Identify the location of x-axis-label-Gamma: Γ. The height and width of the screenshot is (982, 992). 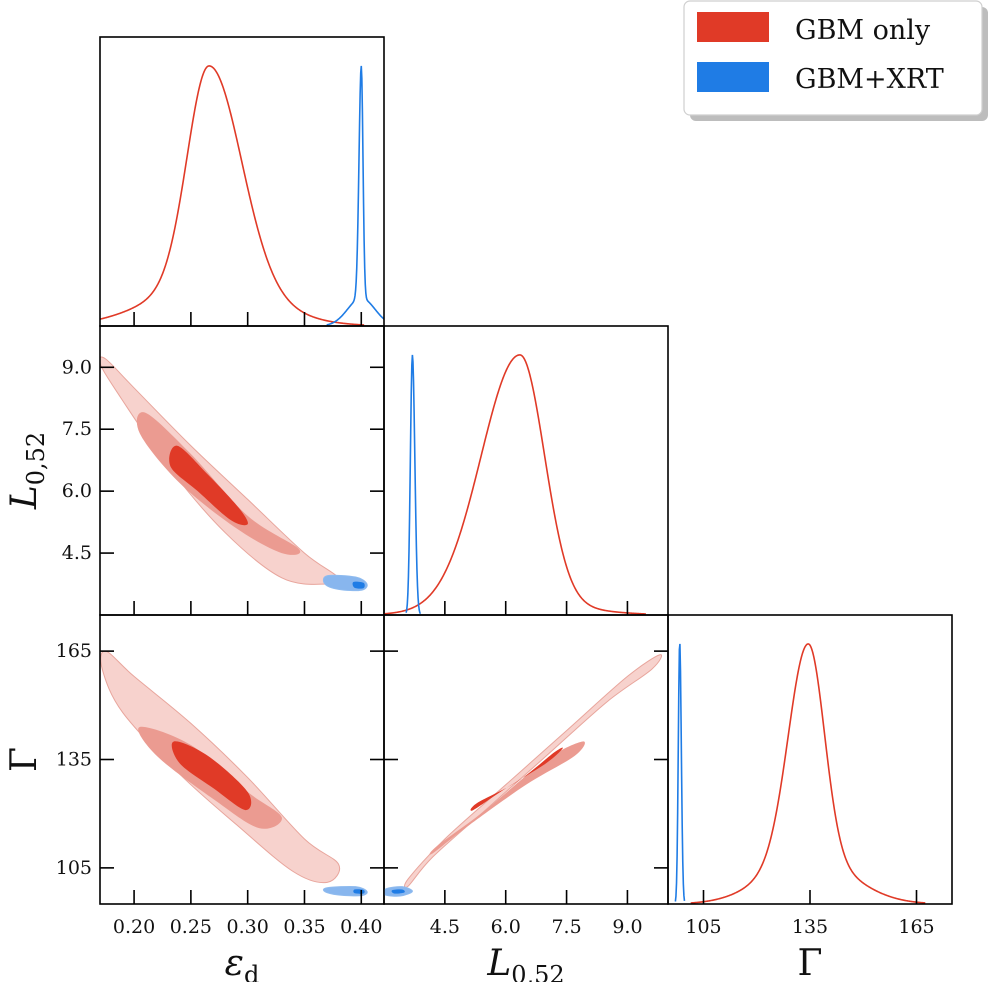
(810, 962).